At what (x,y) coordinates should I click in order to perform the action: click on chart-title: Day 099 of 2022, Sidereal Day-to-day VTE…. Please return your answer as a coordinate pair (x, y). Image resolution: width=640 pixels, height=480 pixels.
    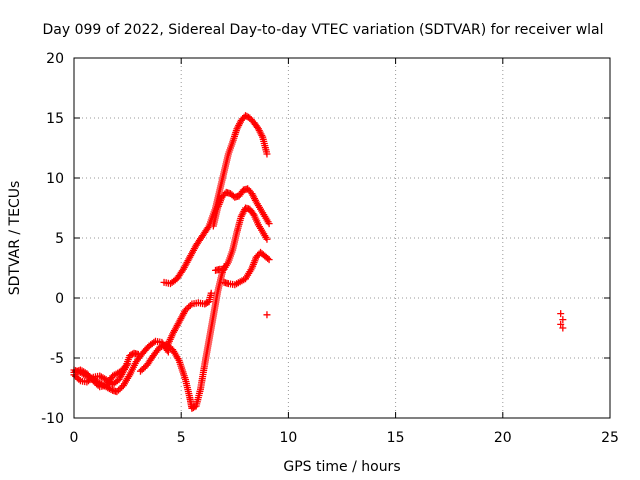
    Looking at the image, I should click on (322, 30).